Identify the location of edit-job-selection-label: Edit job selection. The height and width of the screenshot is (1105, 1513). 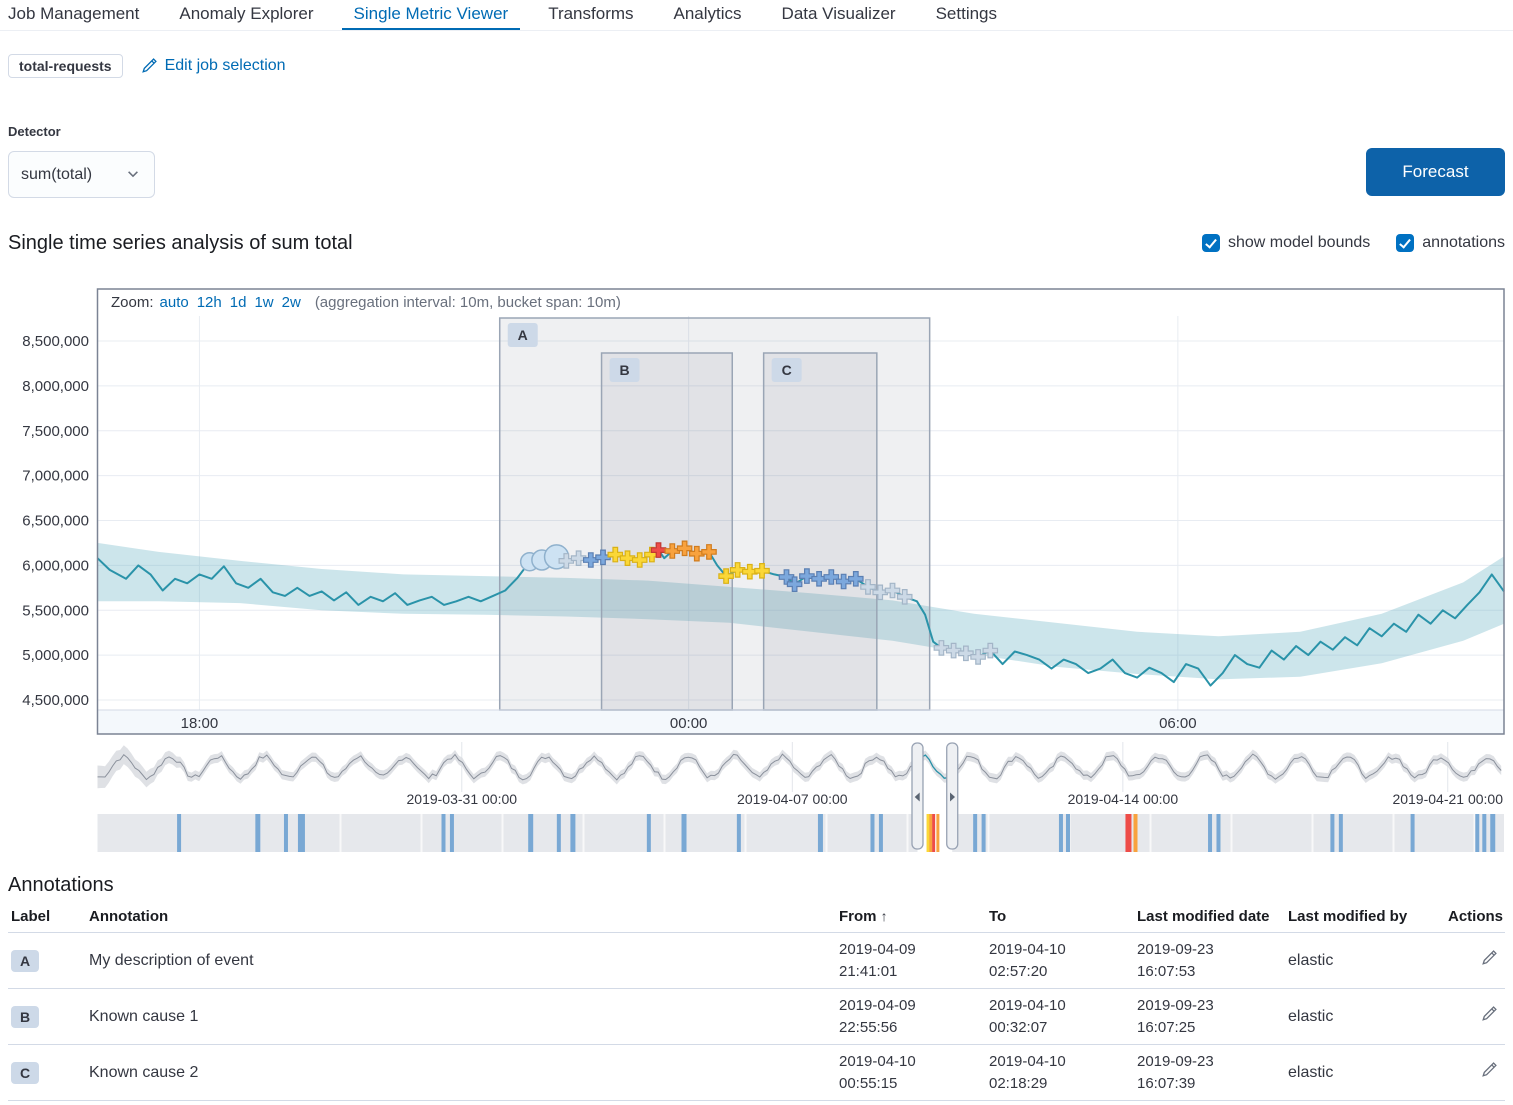
(225, 65).